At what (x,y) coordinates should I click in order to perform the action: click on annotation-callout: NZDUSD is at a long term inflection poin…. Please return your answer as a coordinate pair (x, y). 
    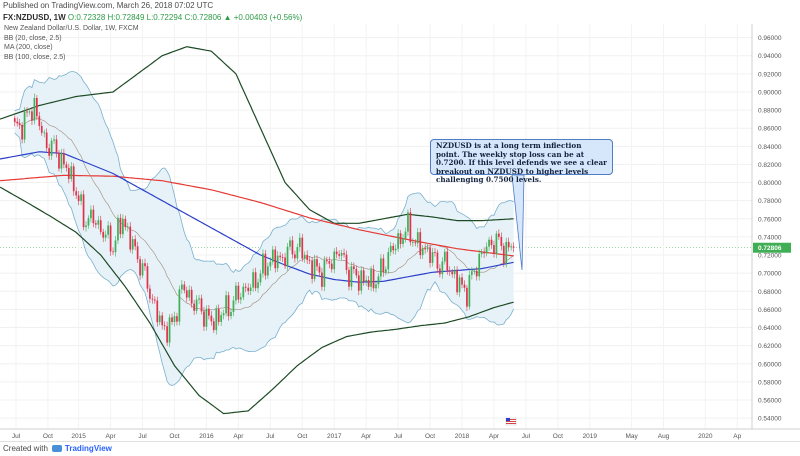
    Looking at the image, I should click on (521, 161).